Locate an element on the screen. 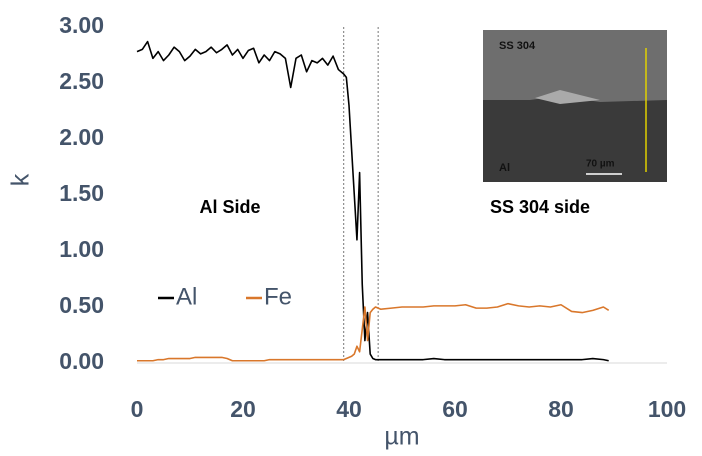 The width and height of the screenshot is (702, 456). y-tick-label: 0.00 is located at coordinates (81, 361).